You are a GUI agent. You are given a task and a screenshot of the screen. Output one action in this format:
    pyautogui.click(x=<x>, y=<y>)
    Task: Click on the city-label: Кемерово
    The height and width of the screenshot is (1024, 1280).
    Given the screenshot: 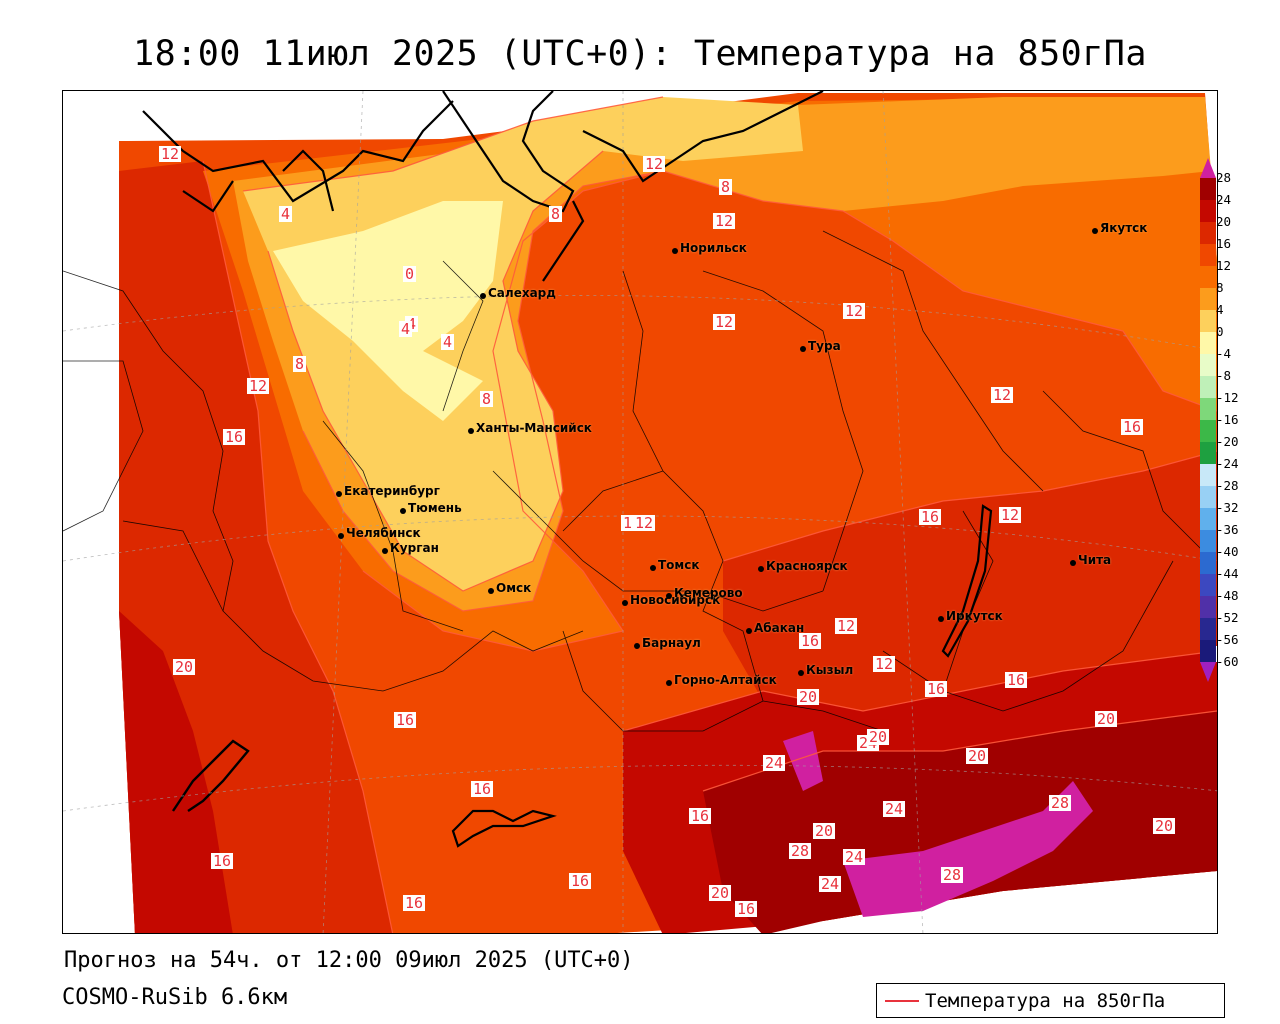 What is the action you would take?
    pyautogui.click(x=708, y=593)
    